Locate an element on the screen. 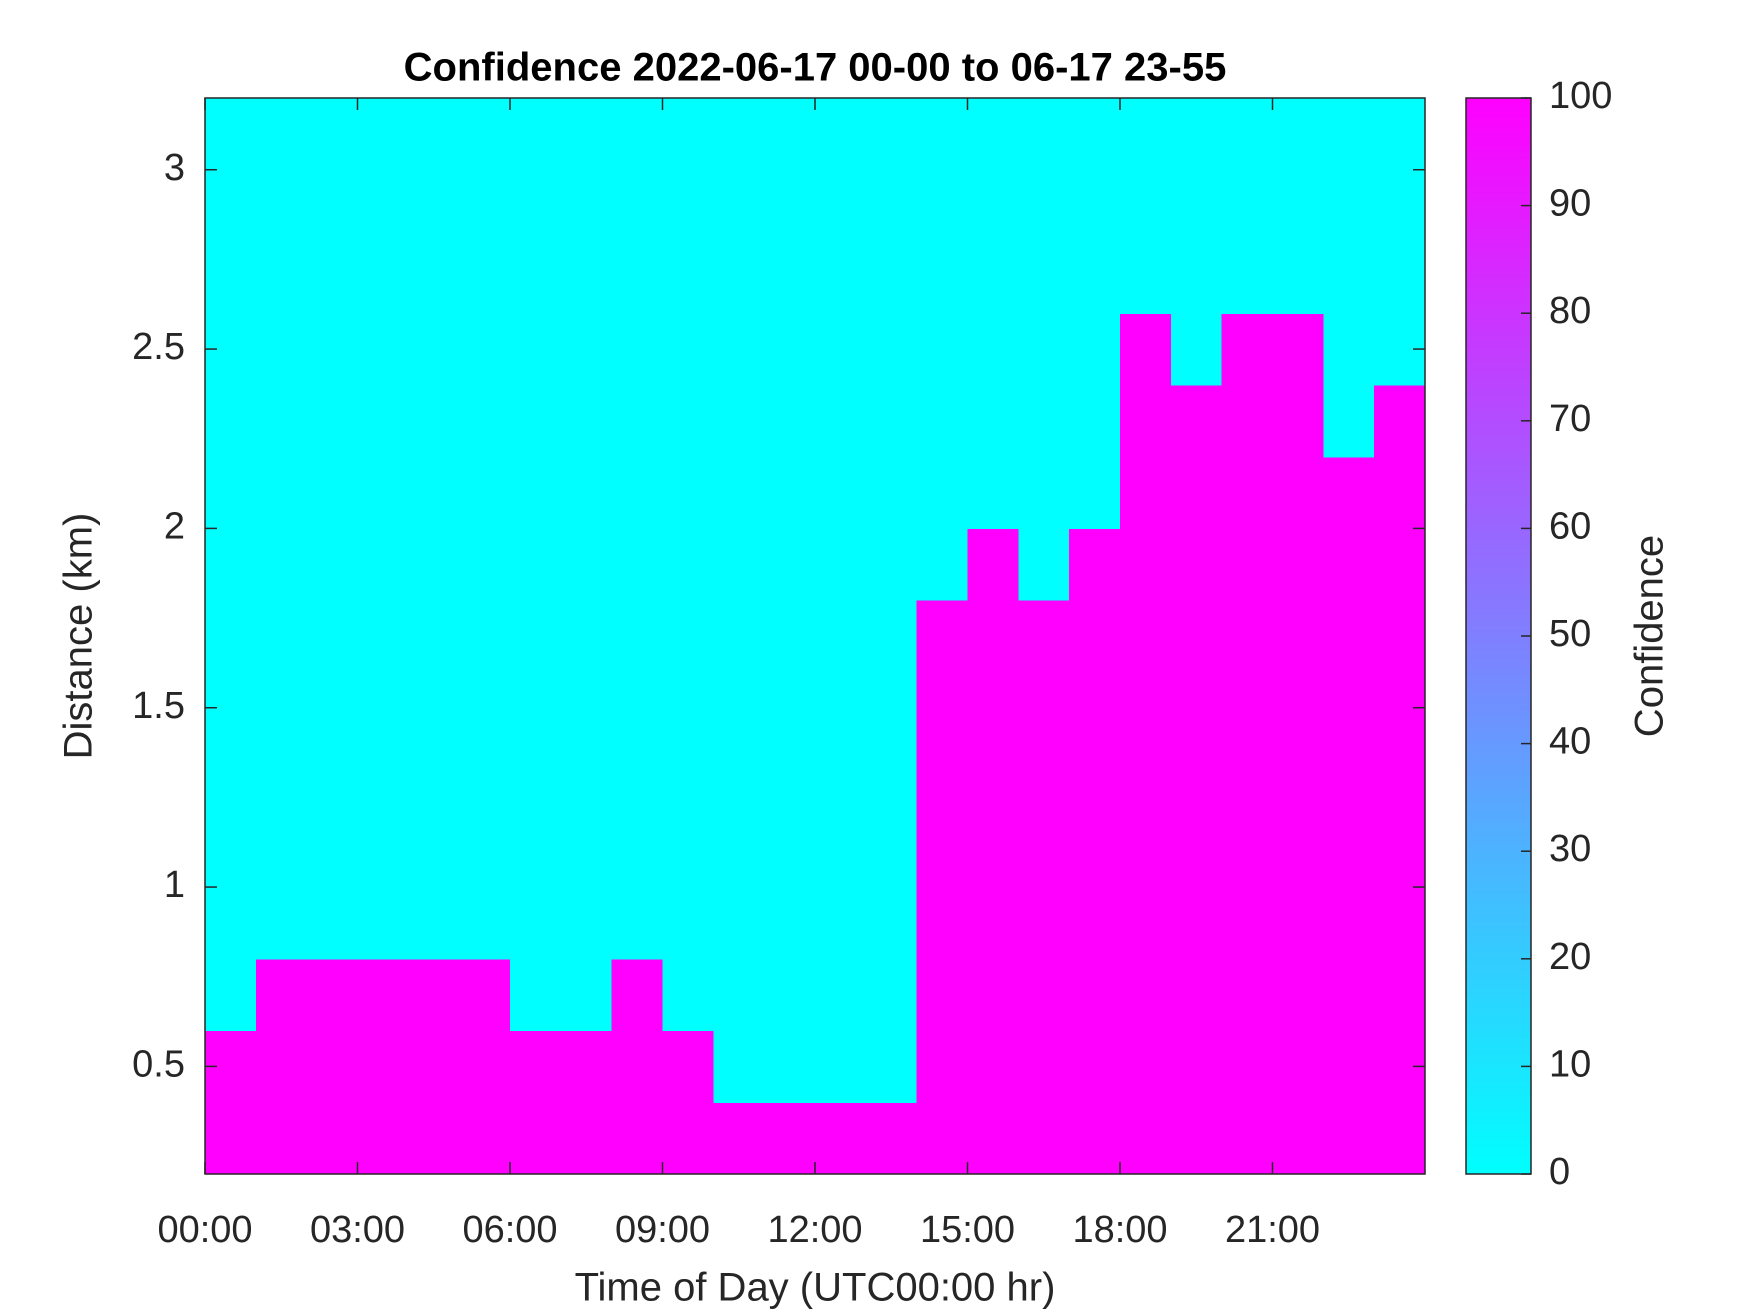  colorbar is located at coordinates (1498, 636).